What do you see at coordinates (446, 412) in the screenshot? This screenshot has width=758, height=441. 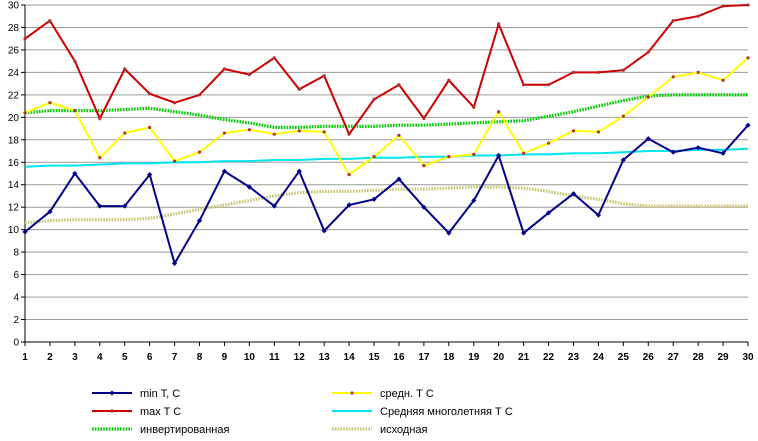 I see `legend-label: Средняя многолетняя Т С` at bounding box center [446, 412].